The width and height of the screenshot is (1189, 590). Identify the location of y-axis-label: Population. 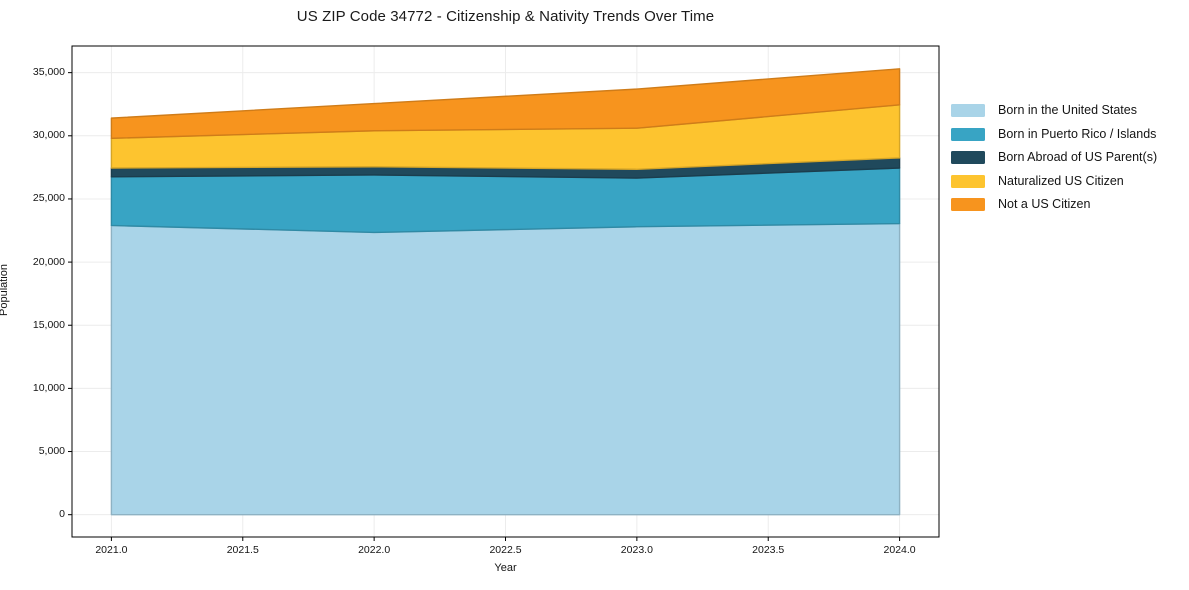
(5, 290).